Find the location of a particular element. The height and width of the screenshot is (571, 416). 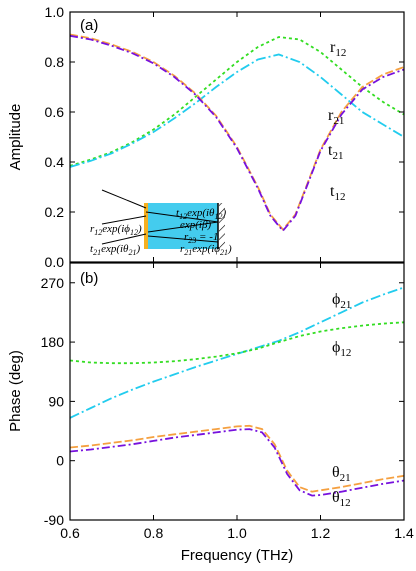

x-tick-label: 1.0 is located at coordinates (237, 533).